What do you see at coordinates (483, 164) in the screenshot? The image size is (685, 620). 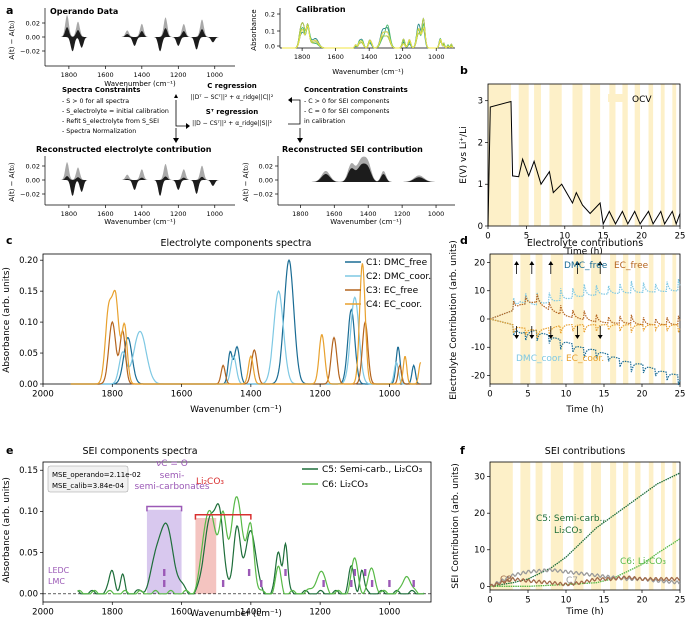 I see `b-y-ticks: 0 1 2 3` at bounding box center [483, 164].